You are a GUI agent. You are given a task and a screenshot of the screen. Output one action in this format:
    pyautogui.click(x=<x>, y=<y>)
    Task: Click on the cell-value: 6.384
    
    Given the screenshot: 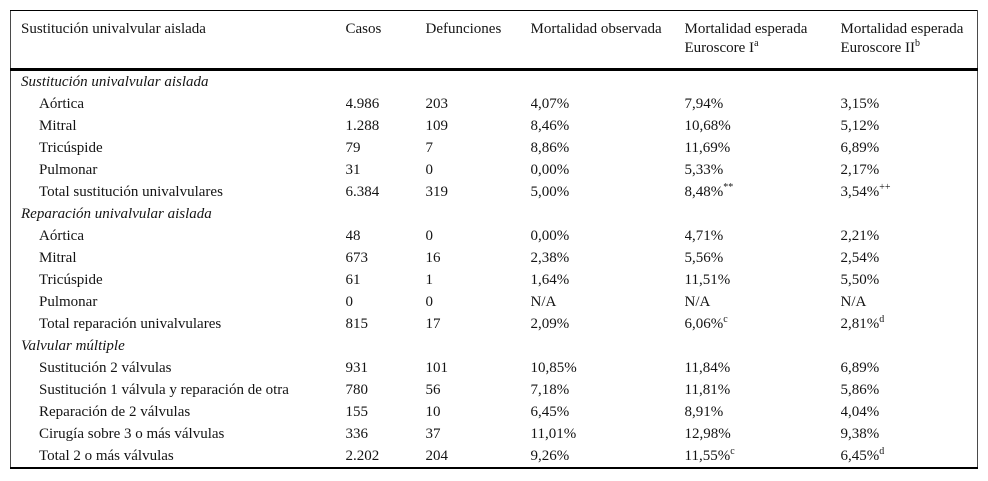 What is the action you would take?
    pyautogui.click(x=362, y=192)
    